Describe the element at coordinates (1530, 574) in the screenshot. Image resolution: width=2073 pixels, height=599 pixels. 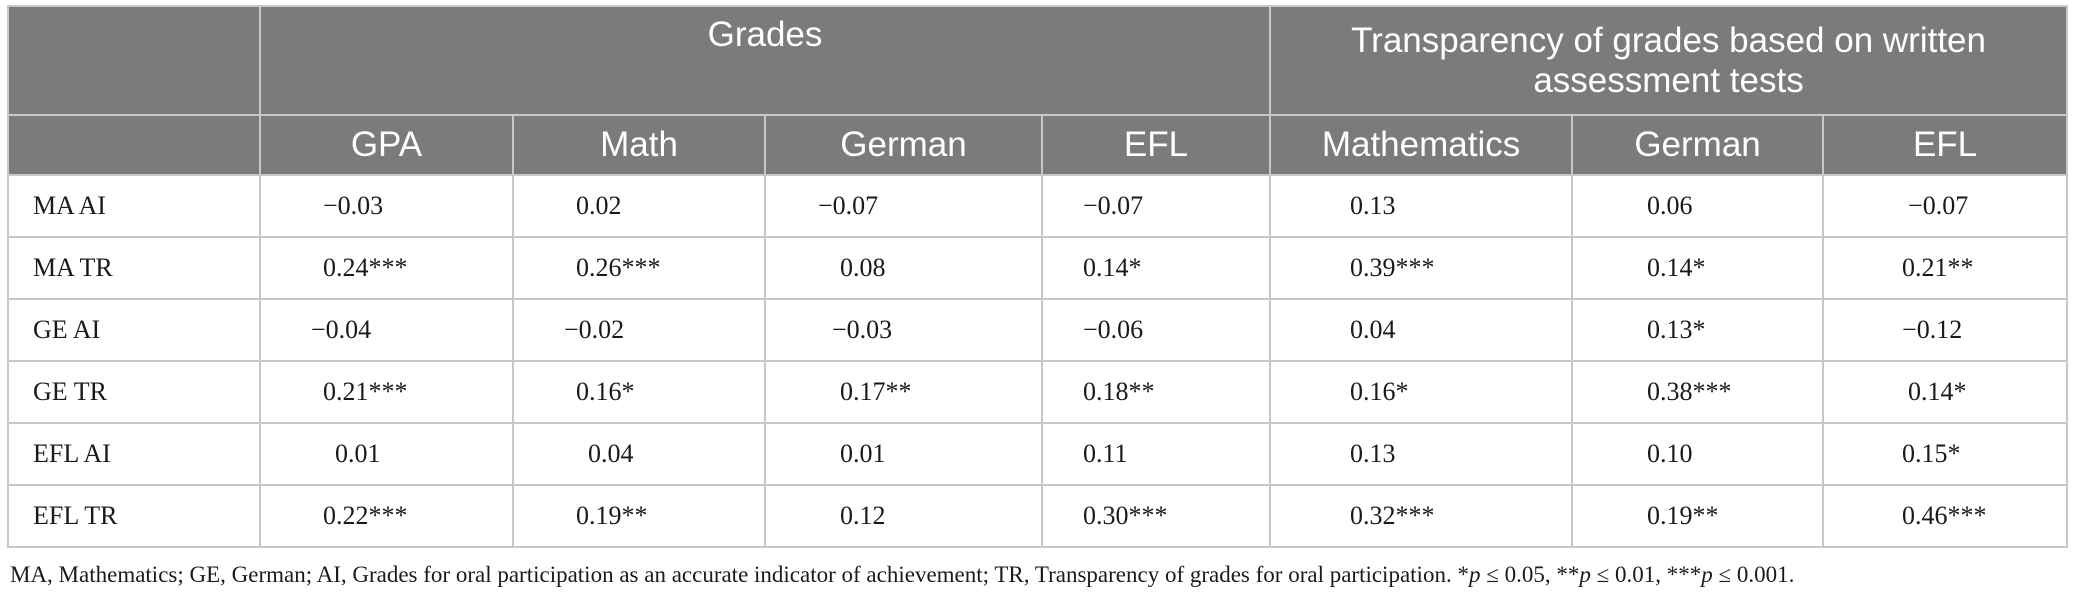
I see `footnote-threshold-1: ≤ 0.05, **` at that location.